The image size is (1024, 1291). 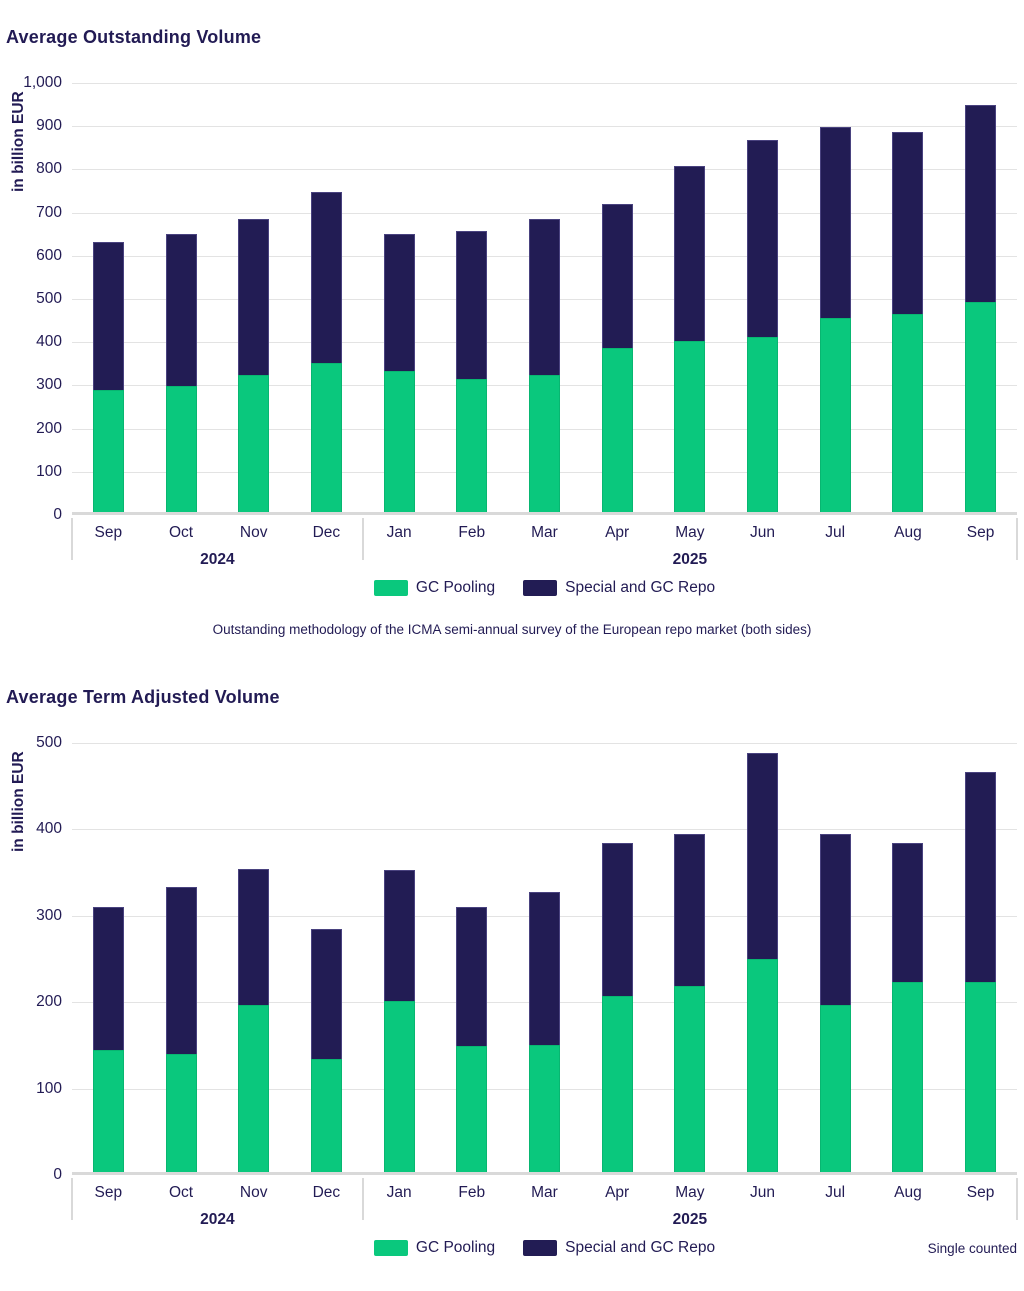 What do you see at coordinates (763, 1192) in the screenshot?
I see `x-tick-label: Jun` at bounding box center [763, 1192].